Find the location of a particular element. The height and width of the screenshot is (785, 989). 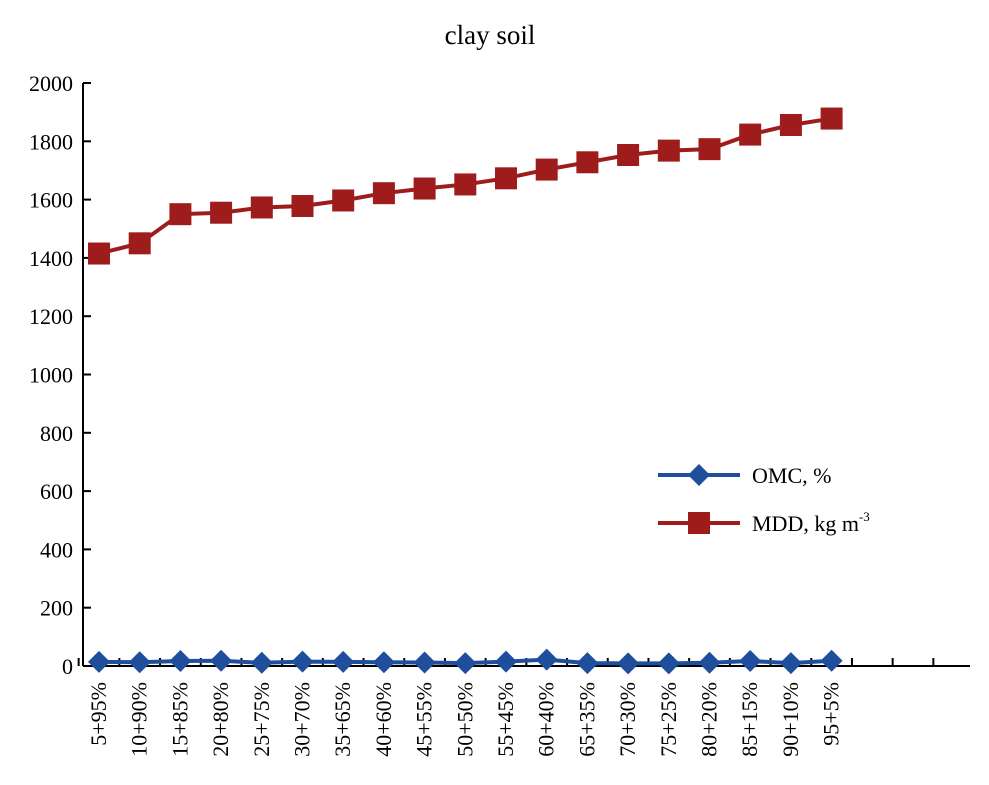

y-tick-label: 600 is located at coordinates (56, 491).